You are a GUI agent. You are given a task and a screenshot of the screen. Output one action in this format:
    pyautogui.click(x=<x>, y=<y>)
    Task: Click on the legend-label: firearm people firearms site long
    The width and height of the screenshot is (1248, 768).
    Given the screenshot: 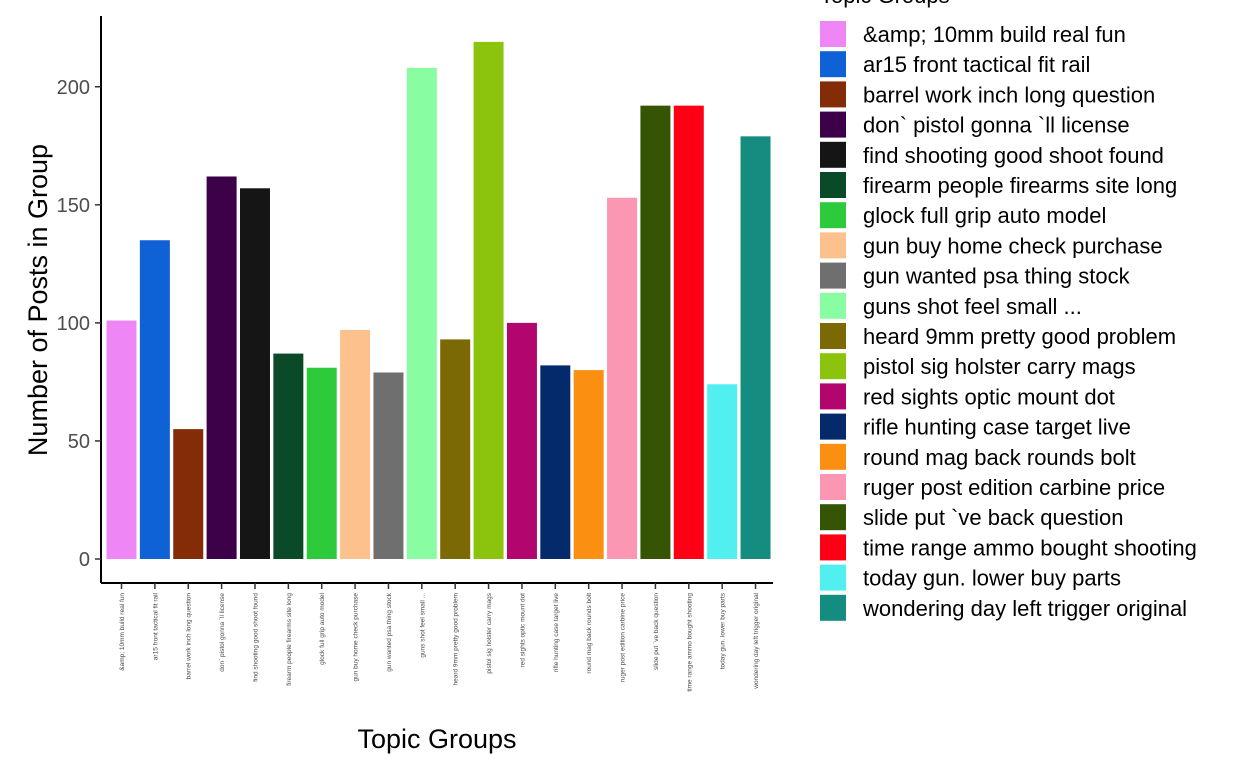 What is the action you would take?
    pyautogui.click(x=1020, y=185)
    